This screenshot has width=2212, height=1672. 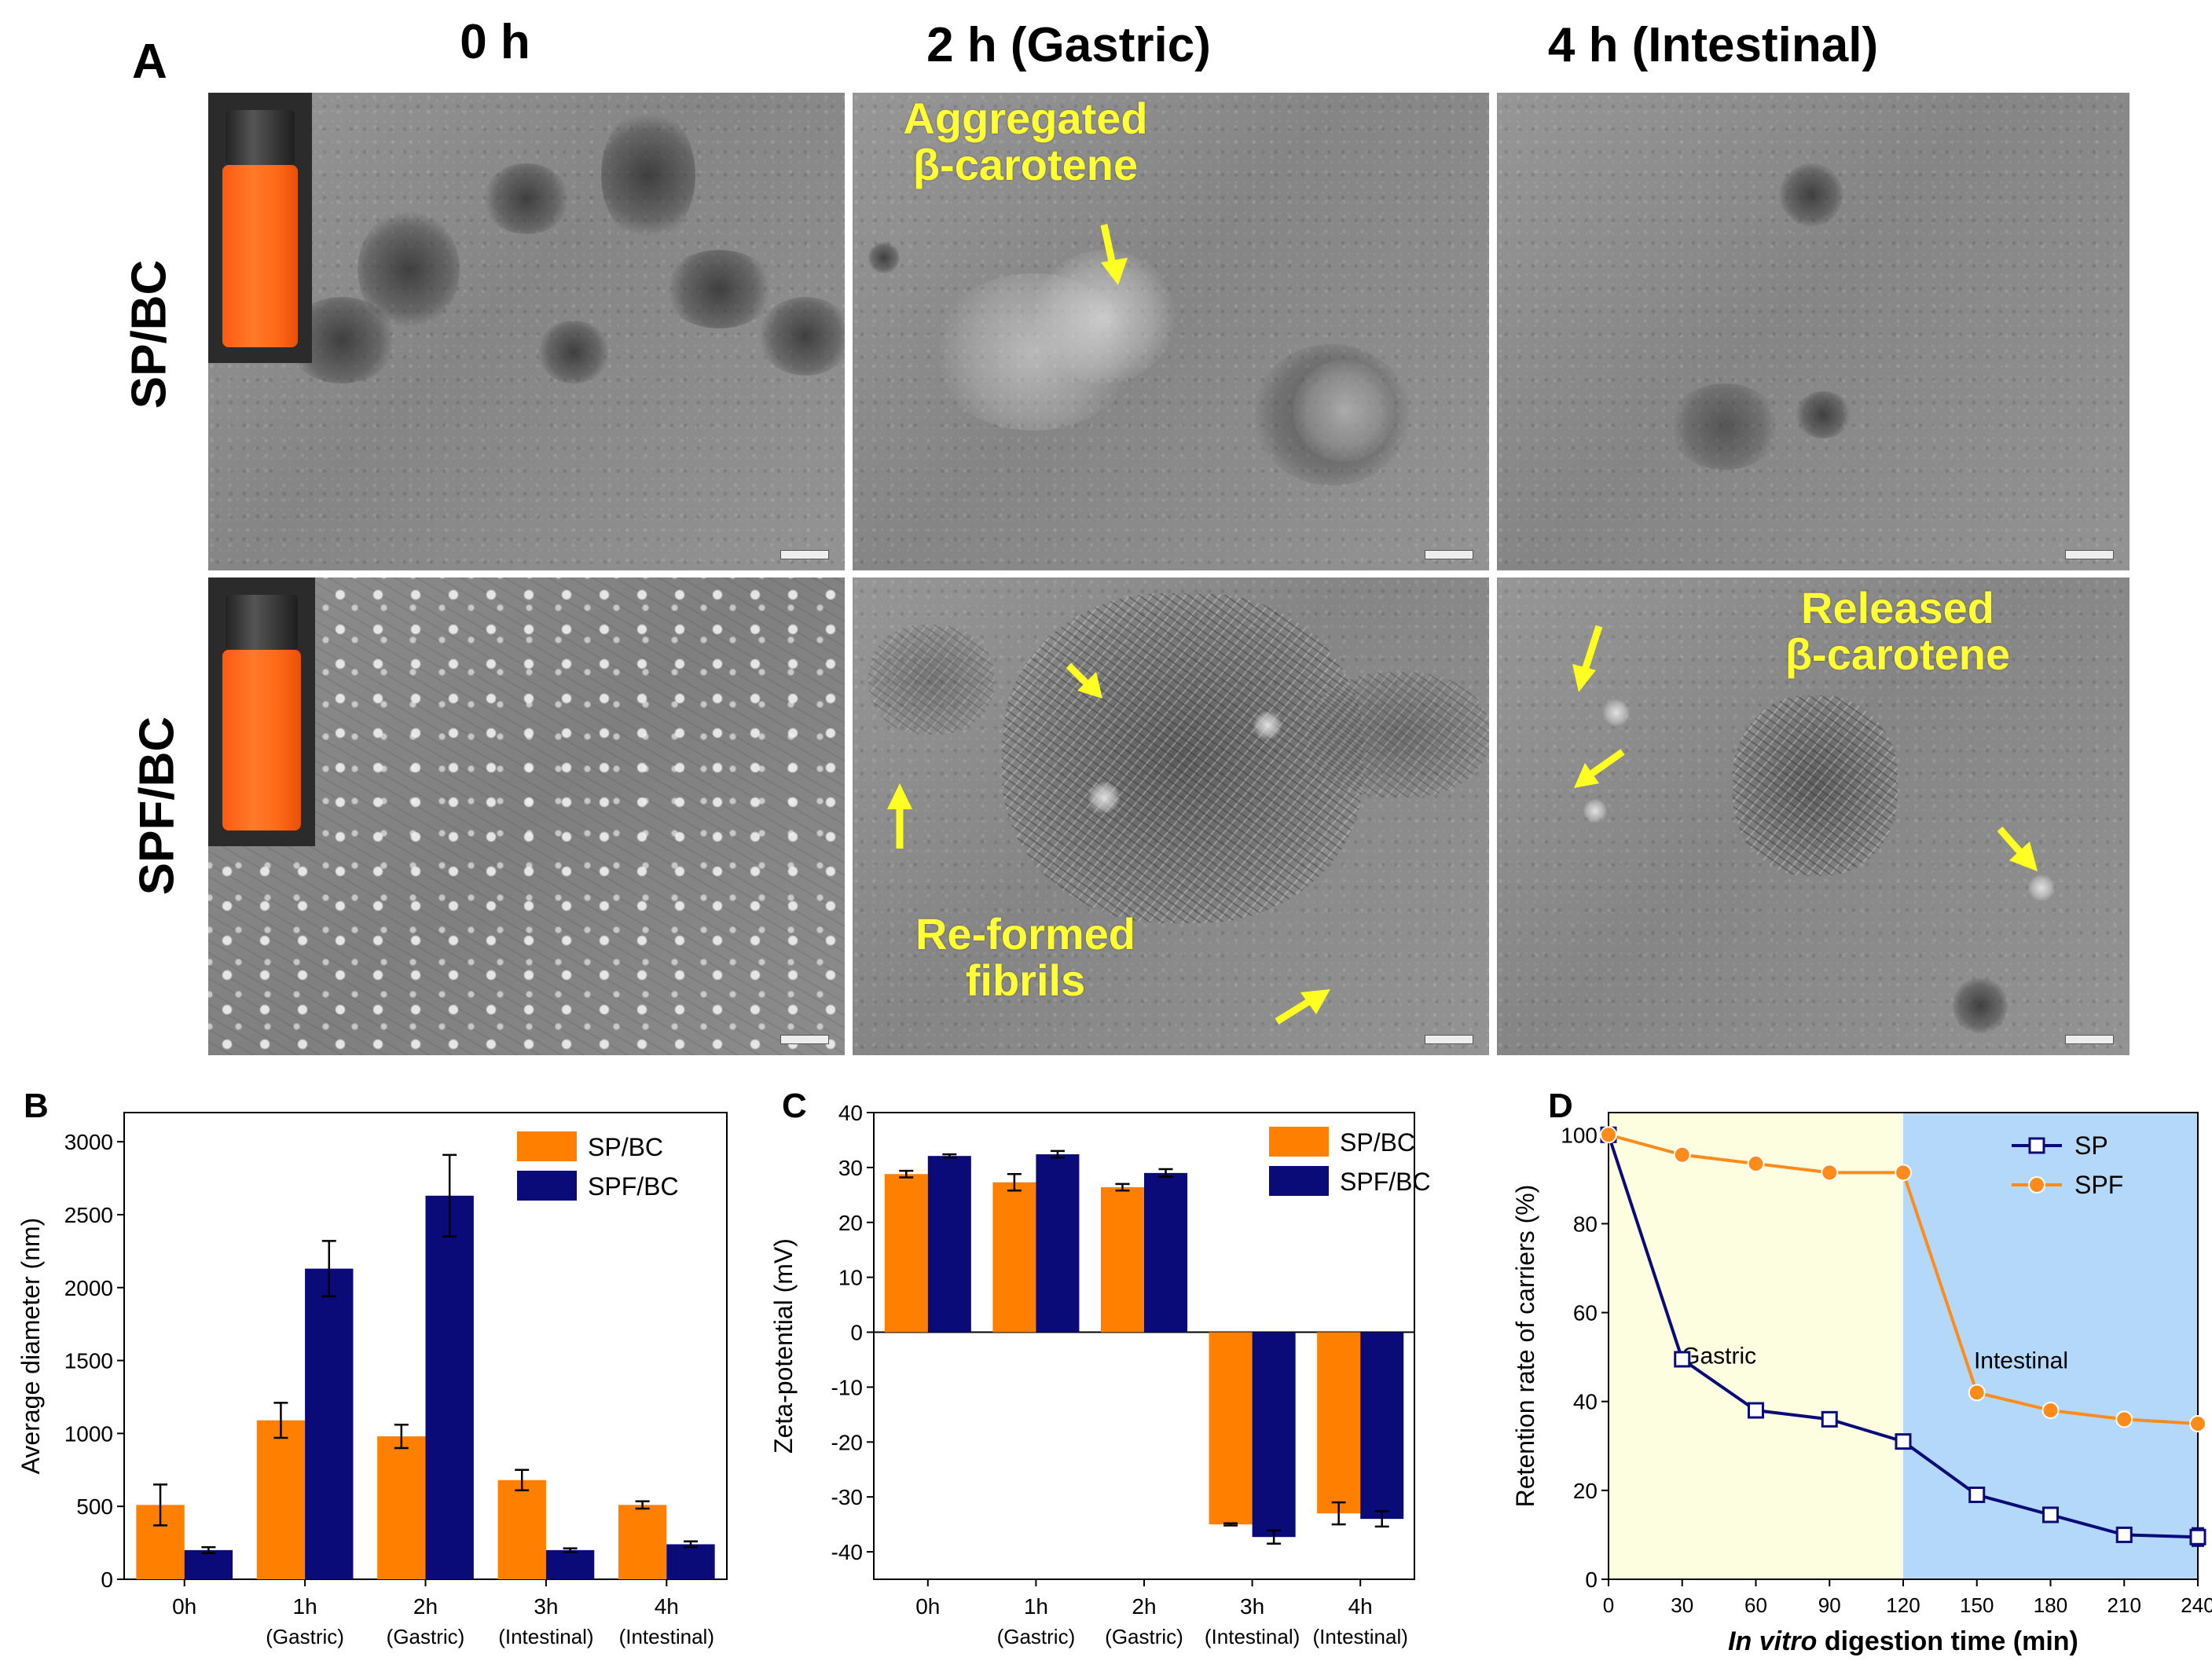 What do you see at coordinates (847, 1442) in the screenshot?
I see `y-tick-label: -20` at bounding box center [847, 1442].